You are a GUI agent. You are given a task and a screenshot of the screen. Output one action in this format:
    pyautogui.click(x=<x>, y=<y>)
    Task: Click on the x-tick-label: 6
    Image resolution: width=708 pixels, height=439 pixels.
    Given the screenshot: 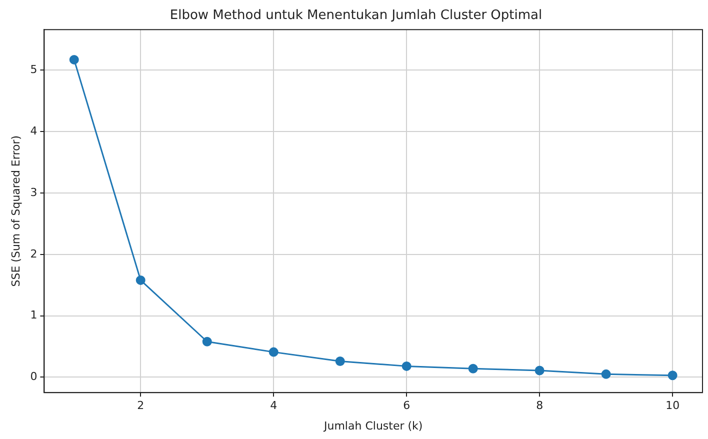 What is the action you would take?
    pyautogui.click(x=406, y=405)
    